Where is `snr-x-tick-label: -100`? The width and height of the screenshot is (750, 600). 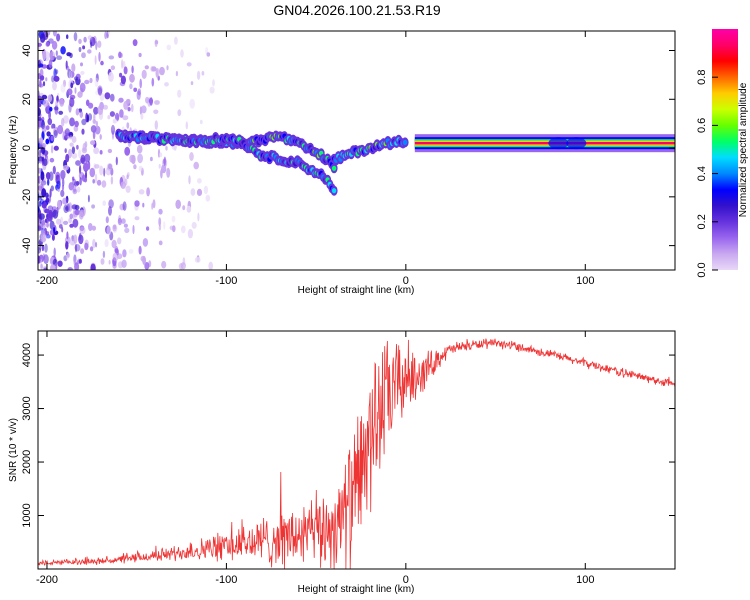 snr-x-tick-label: -100 is located at coordinates (226, 580).